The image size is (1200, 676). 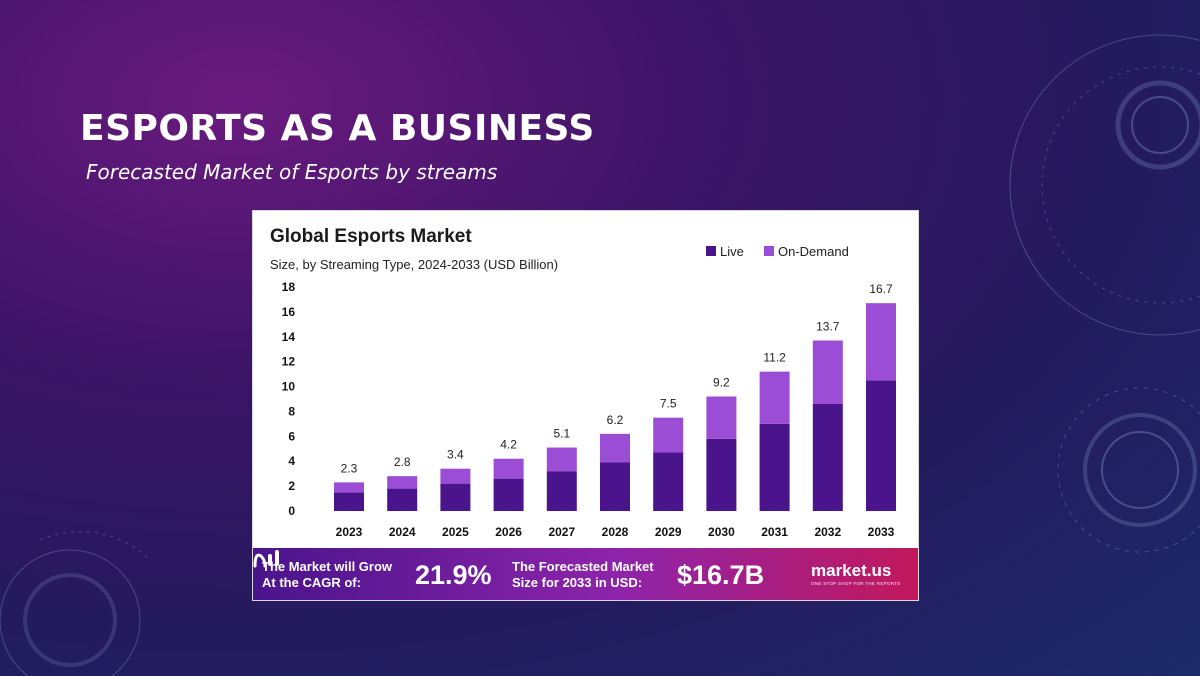 What do you see at coordinates (774, 532) in the screenshot?
I see `x-tick-label: 2031` at bounding box center [774, 532].